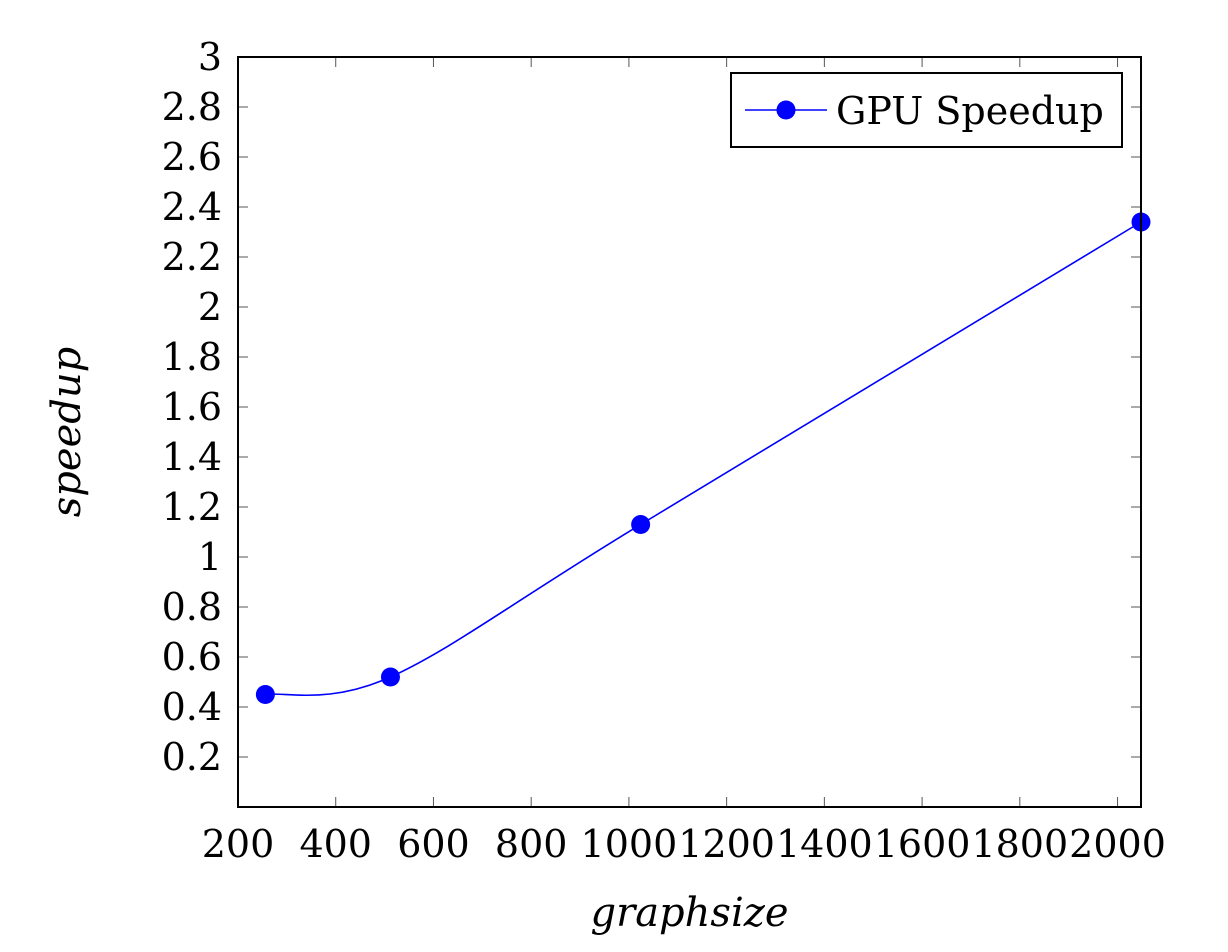  What do you see at coordinates (192, 107) in the screenshot?
I see `y-tick-label: 2.8` at bounding box center [192, 107].